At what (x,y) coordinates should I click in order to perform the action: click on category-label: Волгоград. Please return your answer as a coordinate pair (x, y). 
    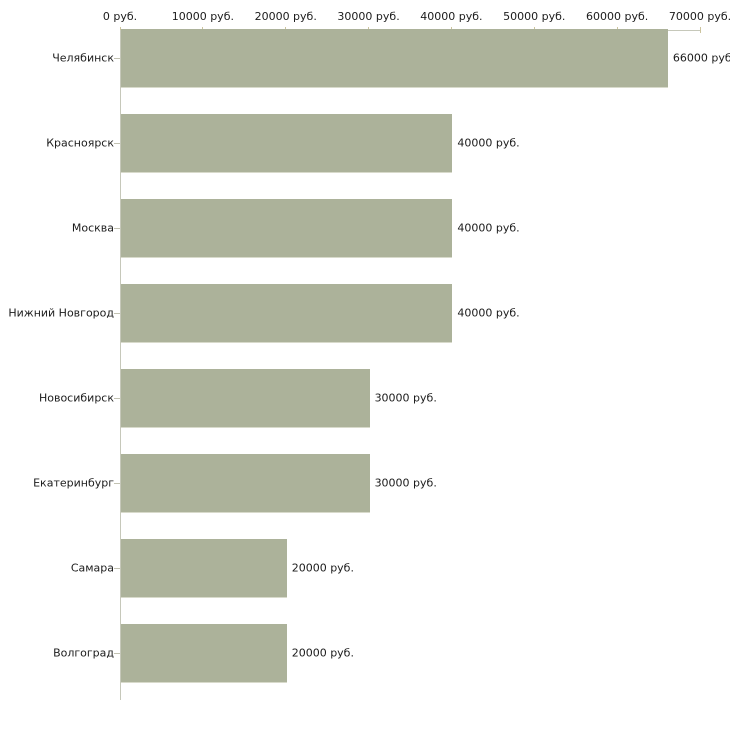
    Looking at the image, I should click on (83, 653).